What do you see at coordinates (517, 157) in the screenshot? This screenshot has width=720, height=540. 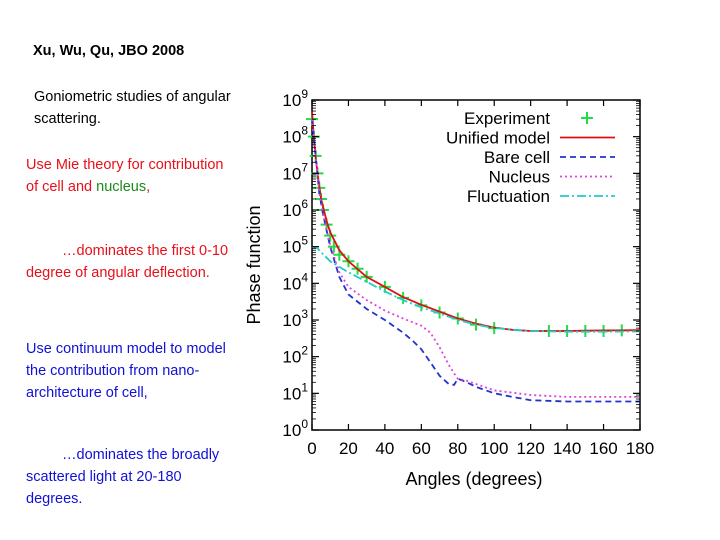 I see `legend-label-bare-cell: Bare cell` at bounding box center [517, 157].